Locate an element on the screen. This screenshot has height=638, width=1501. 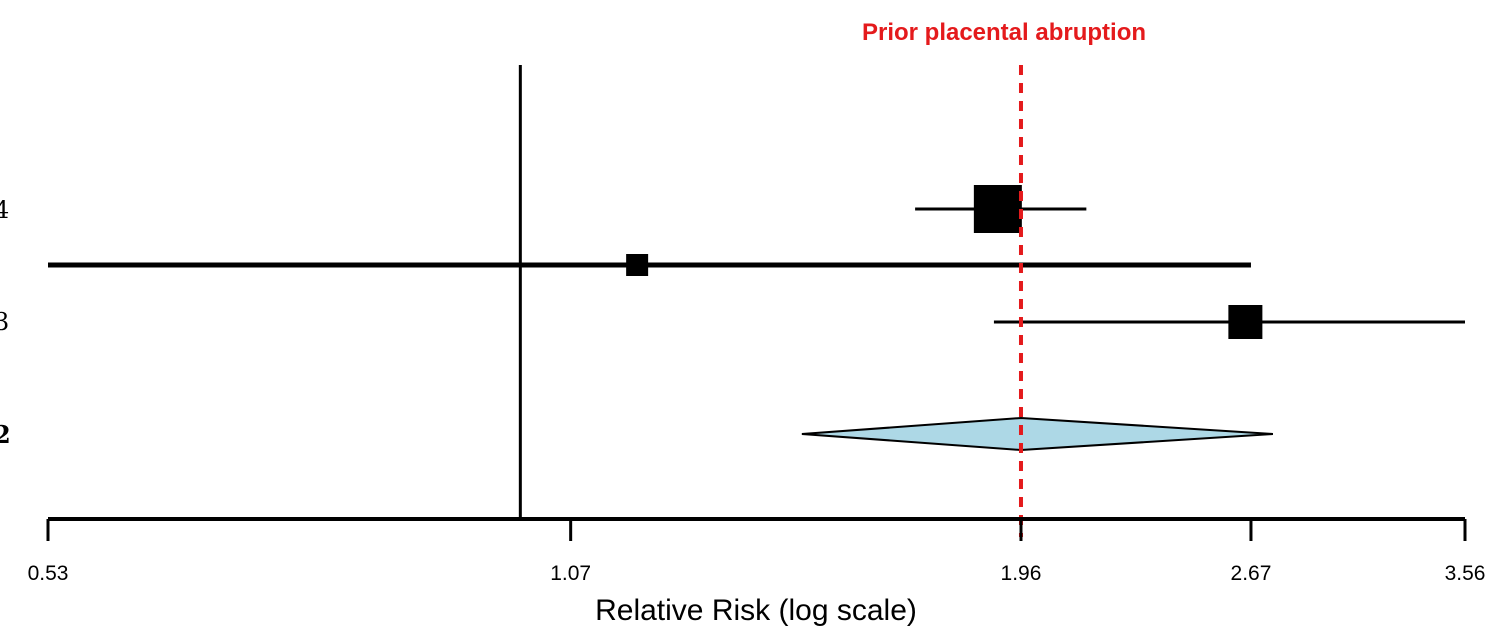
x-axis-title: Relative Risk (log scale) is located at coordinates (756, 610).